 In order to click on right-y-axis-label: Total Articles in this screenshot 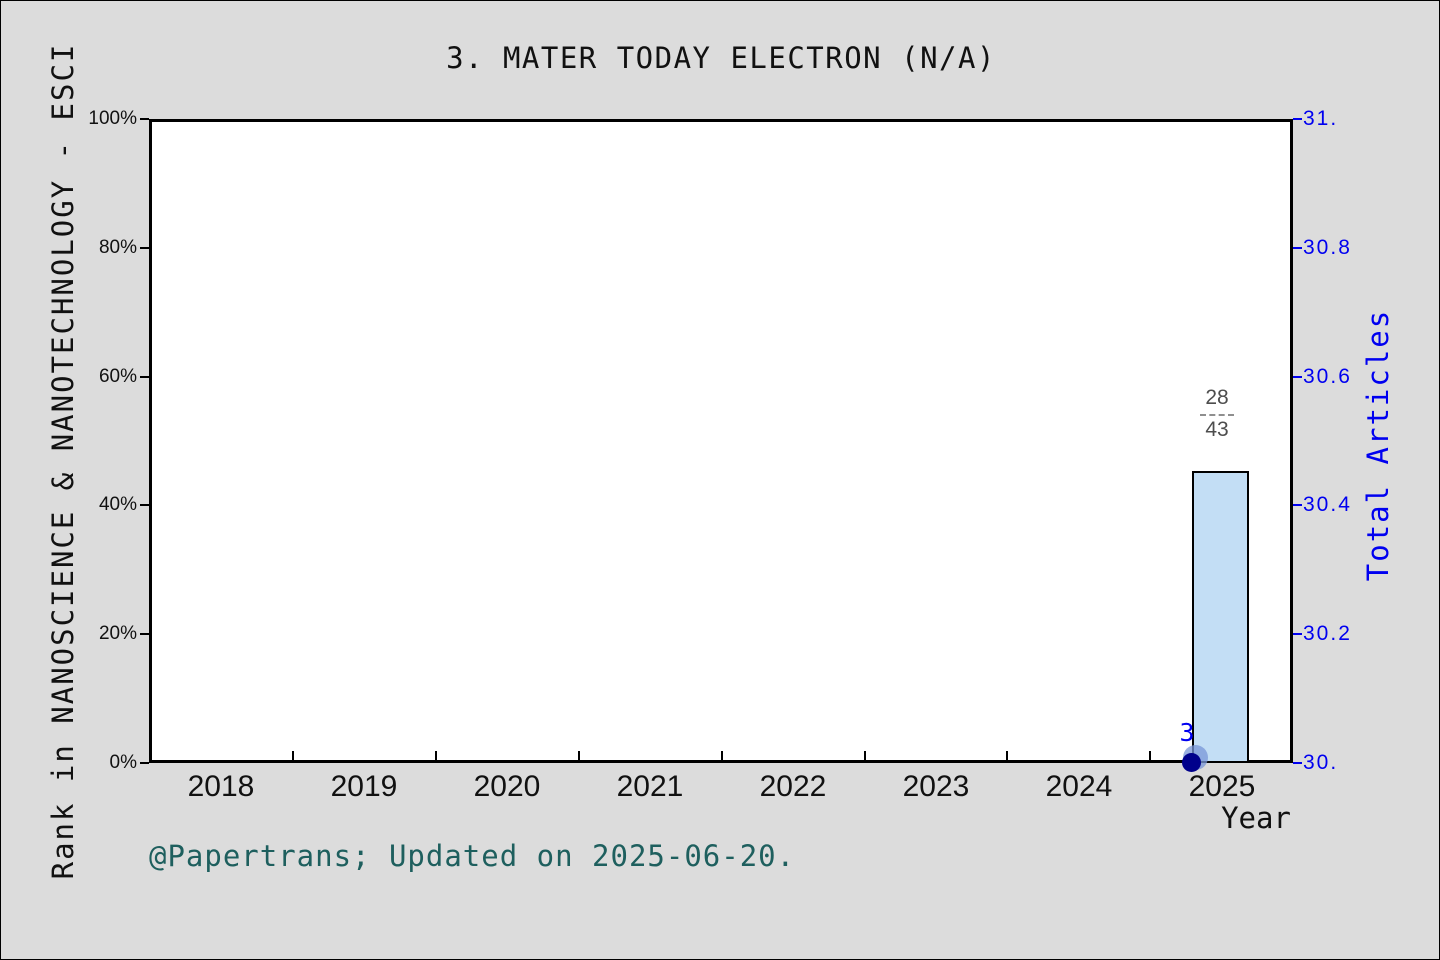, I will do `click(1378, 445)`.